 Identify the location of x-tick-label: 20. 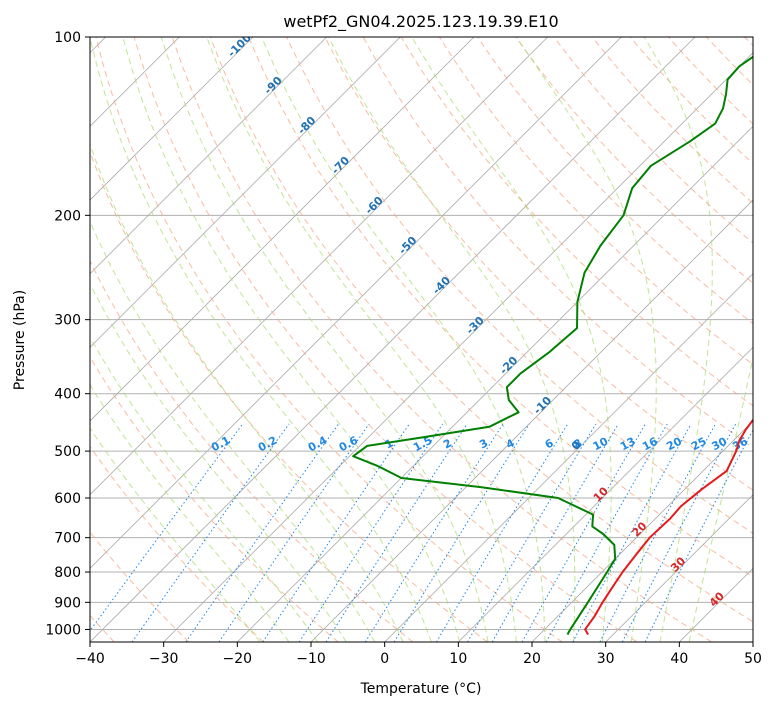
(532, 659).